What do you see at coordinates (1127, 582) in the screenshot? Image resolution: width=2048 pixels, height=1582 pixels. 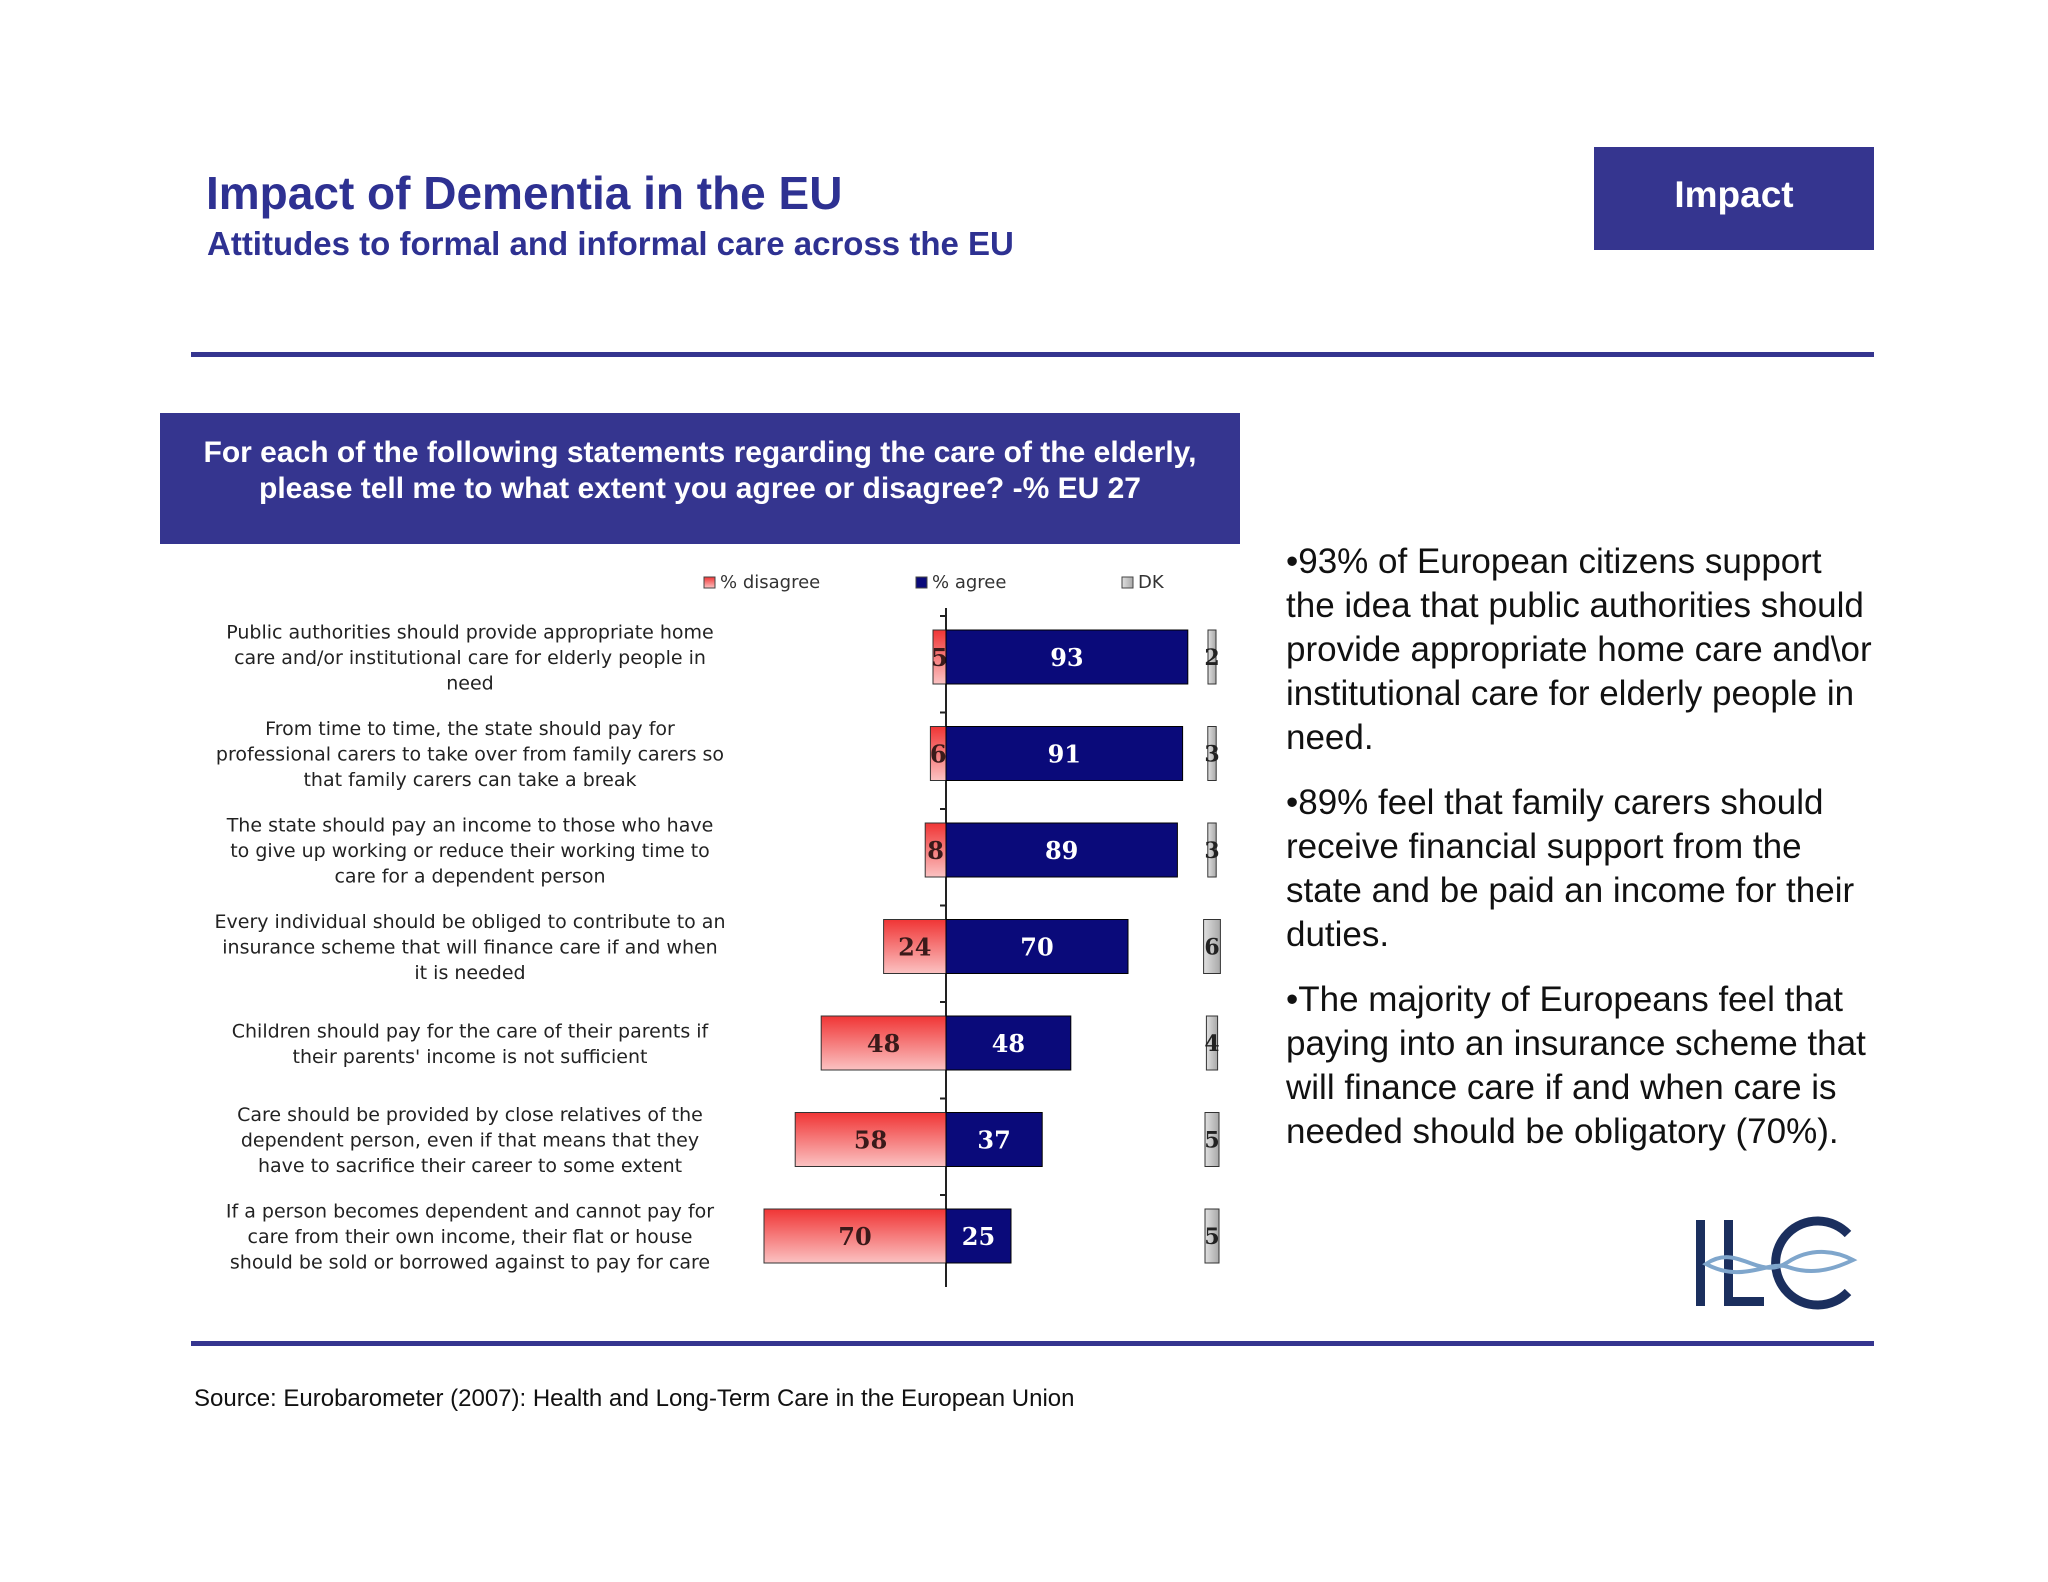 I see `legend-swatch-dk` at bounding box center [1127, 582].